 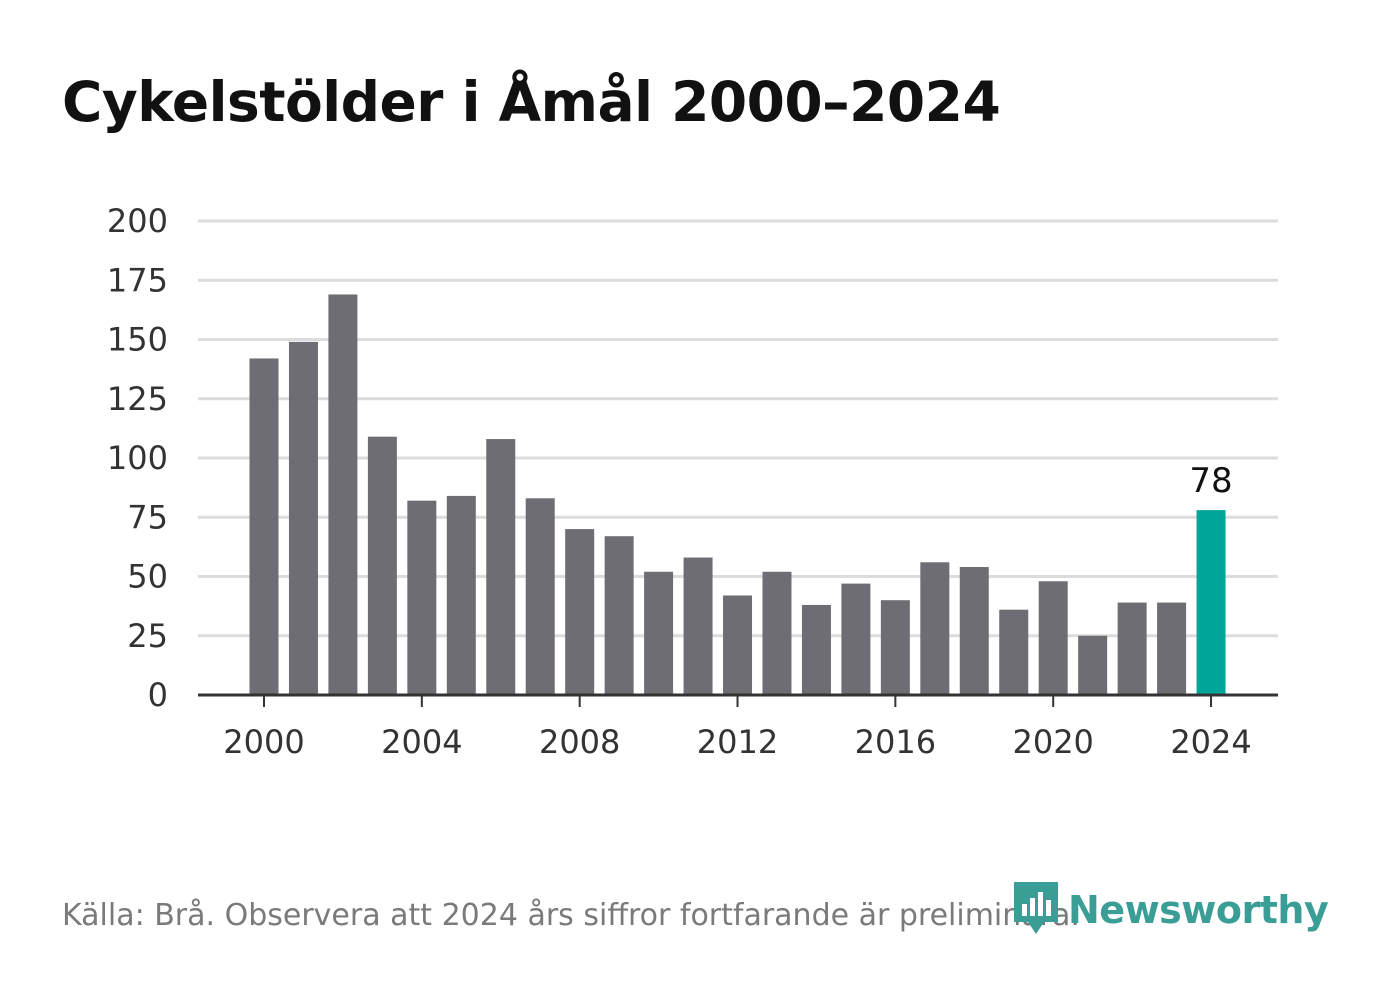 What do you see at coordinates (619, 615) in the screenshot?
I see `bar-2009` at bounding box center [619, 615].